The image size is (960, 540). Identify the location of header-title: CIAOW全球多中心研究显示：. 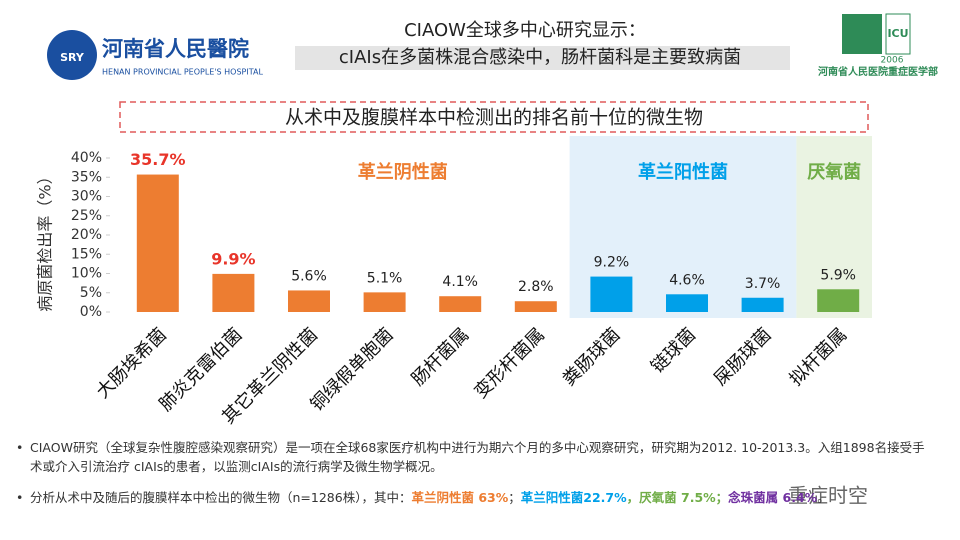
(525, 30).